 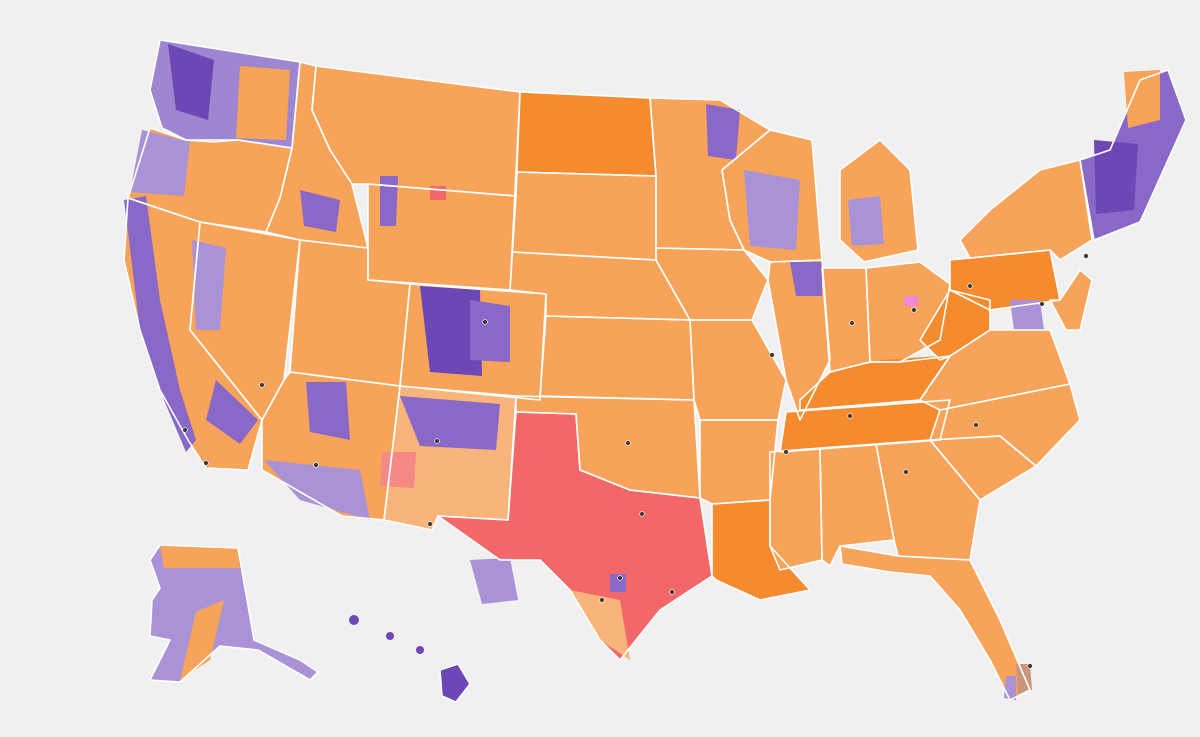 What do you see at coordinates (628, 443) in the screenshot?
I see `city-dot-icon-oklahoma-city` at bounding box center [628, 443].